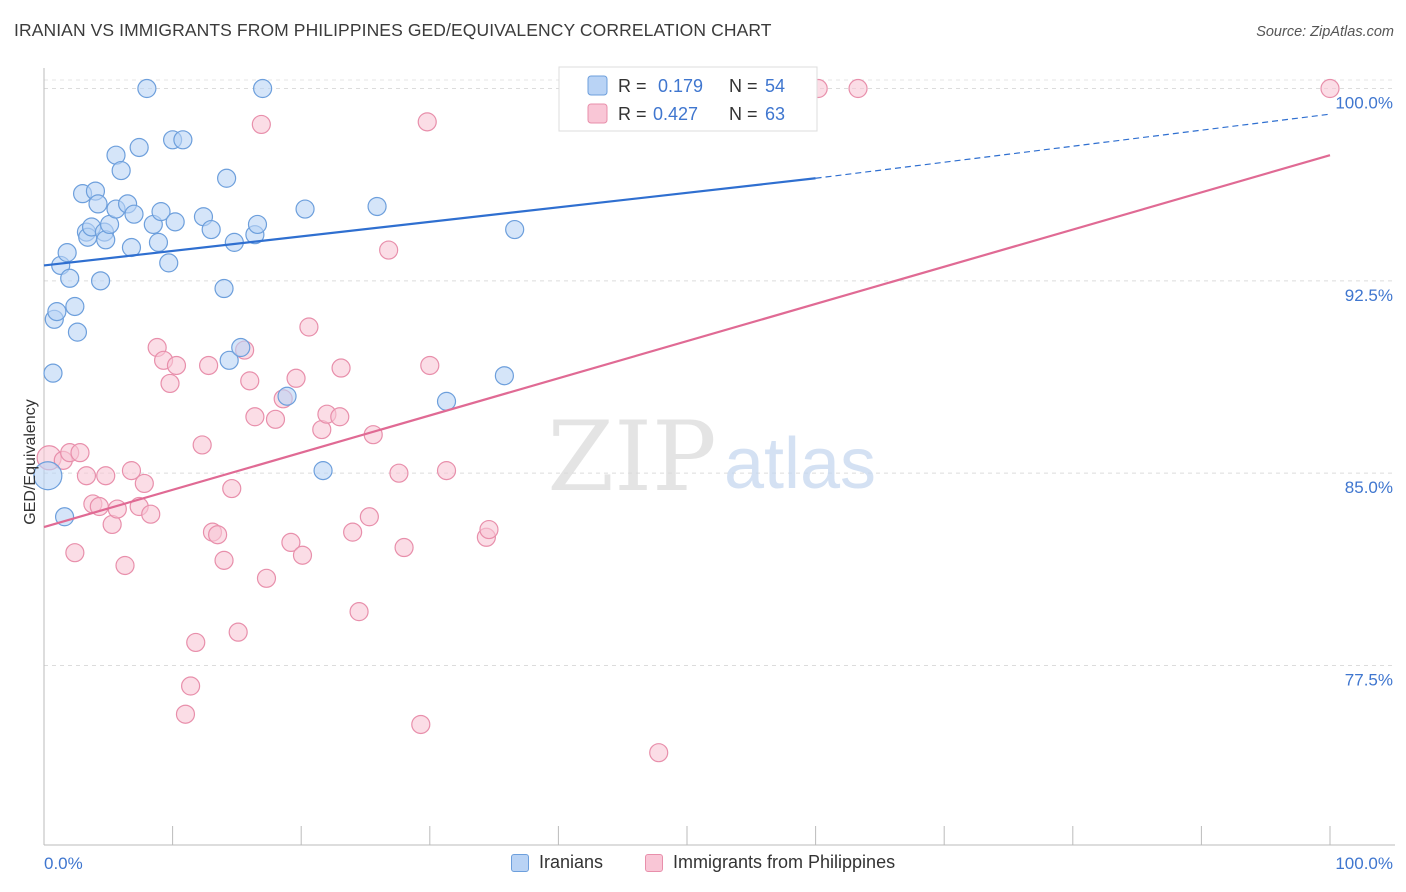 This screenshot has width=1406, height=892. I want to click on y-axis-label: GED/Equivalency, so click(30, 461).